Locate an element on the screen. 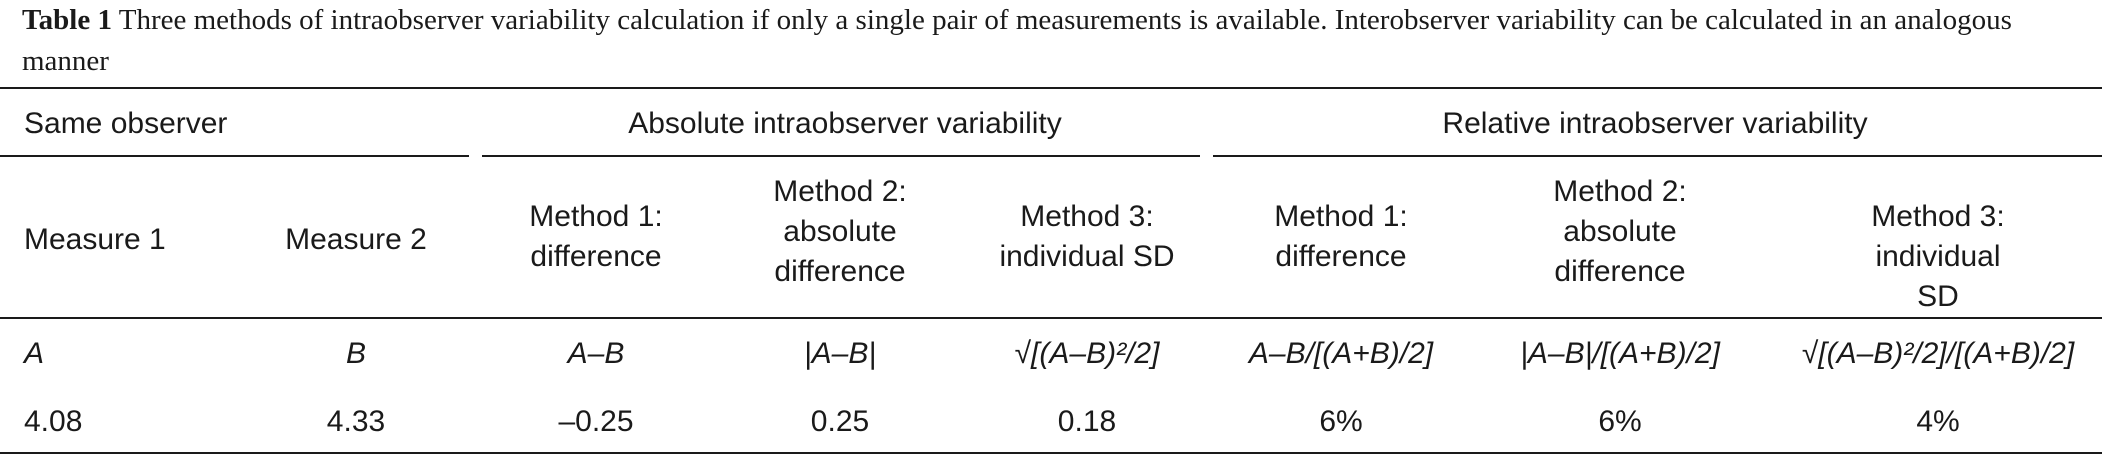 This screenshot has height=457, width=2102. column-header-rel-method-3: Method 3: individual SD is located at coordinates (1938, 256).